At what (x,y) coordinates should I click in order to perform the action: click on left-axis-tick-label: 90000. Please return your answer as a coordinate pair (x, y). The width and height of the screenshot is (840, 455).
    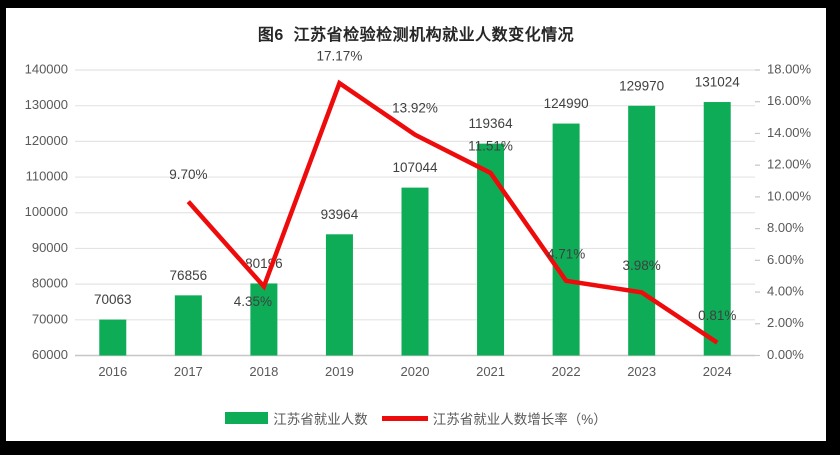
    Looking at the image, I should click on (50, 247).